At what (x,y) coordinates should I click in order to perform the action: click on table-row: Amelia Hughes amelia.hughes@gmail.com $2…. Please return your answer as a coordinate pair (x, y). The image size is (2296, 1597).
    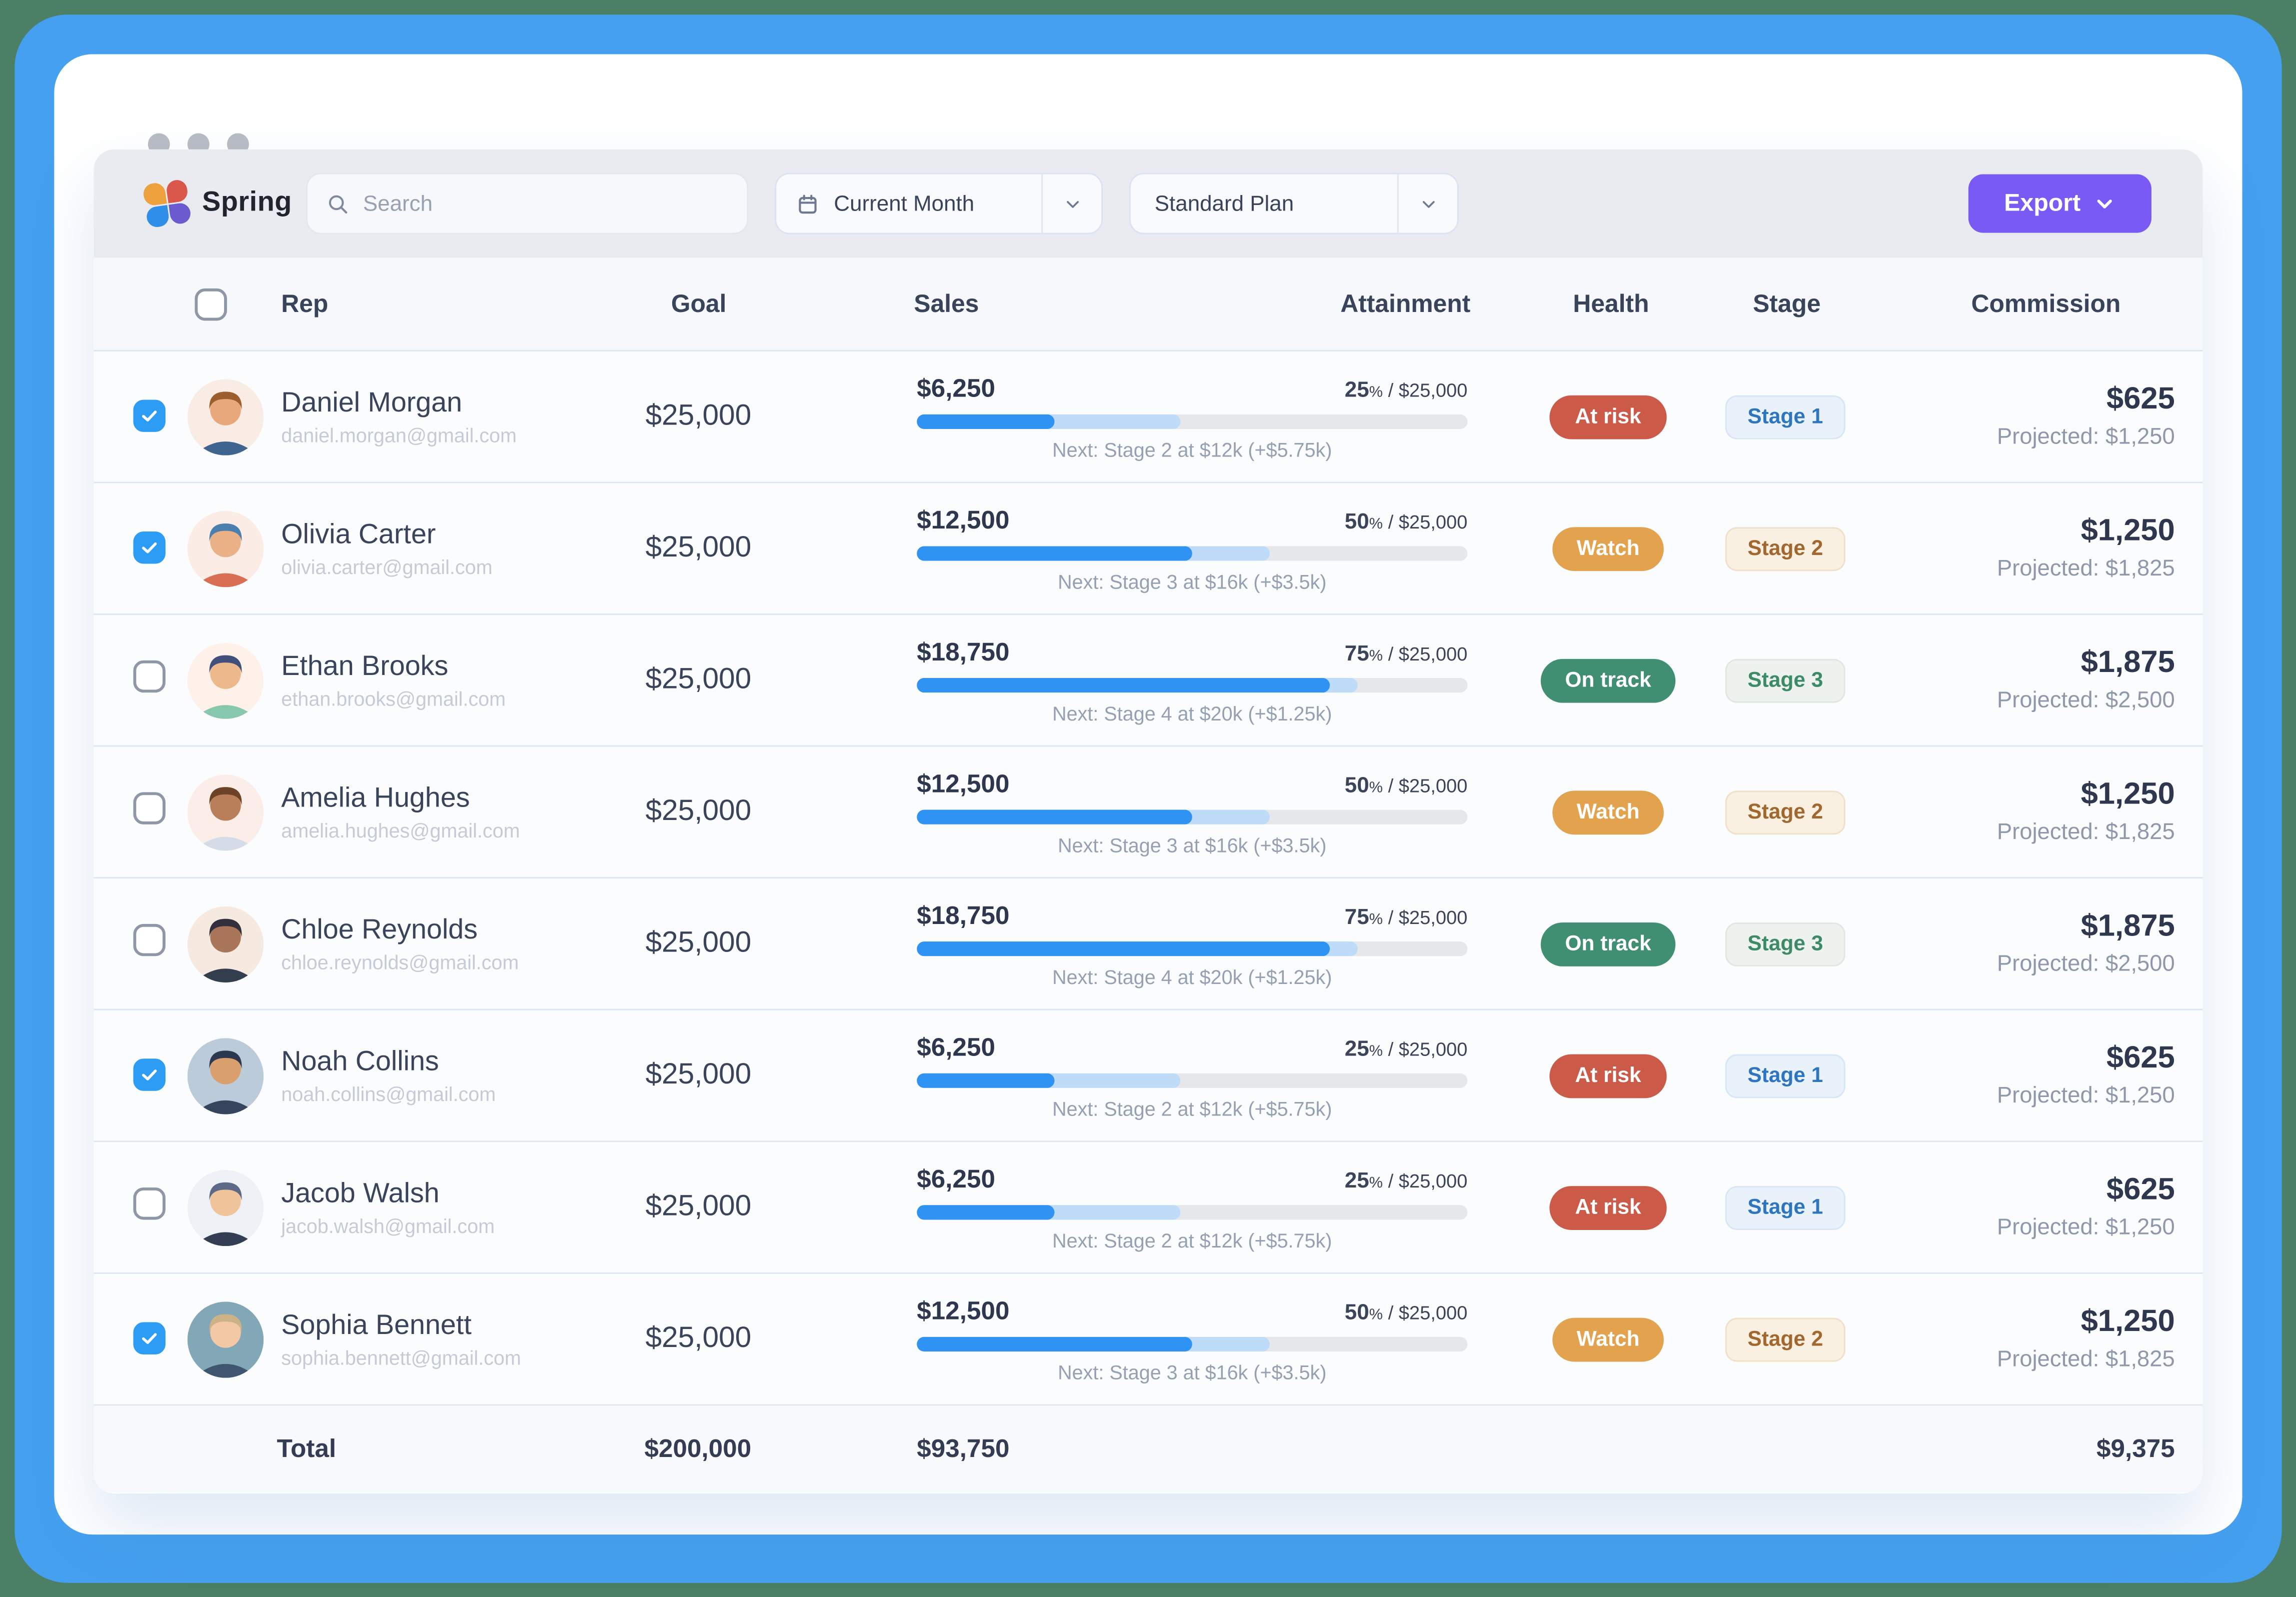
    Looking at the image, I should click on (1148, 812).